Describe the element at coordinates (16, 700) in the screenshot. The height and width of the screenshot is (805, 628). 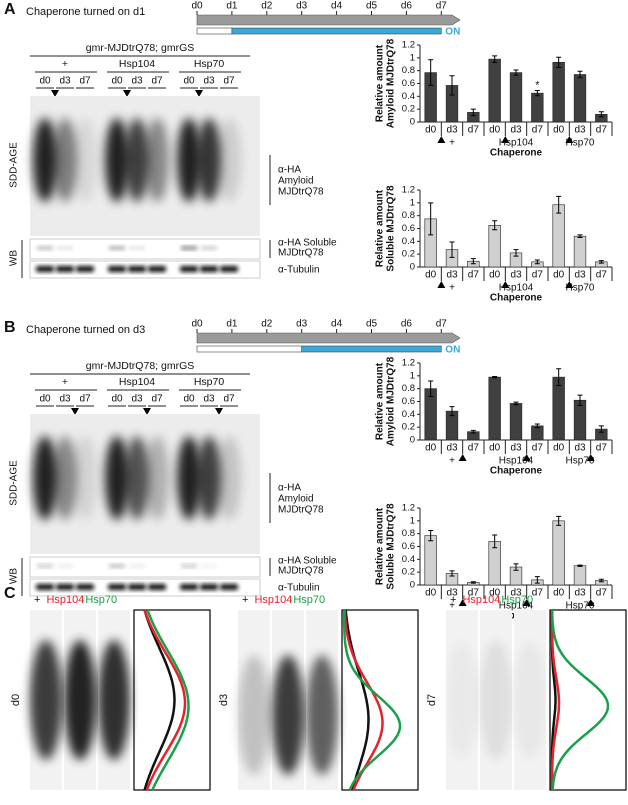
I see `day-label: d0` at that location.